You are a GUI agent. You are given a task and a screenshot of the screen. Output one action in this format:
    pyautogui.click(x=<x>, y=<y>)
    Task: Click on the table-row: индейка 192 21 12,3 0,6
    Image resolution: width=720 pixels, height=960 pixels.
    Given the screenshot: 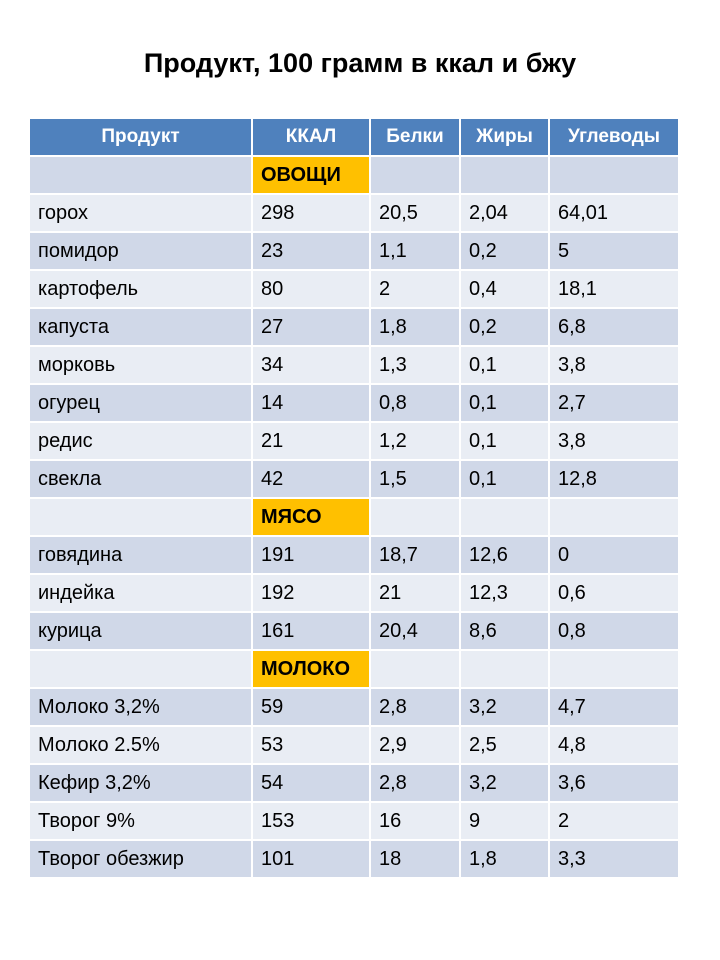 What is the action you would take?
    pyautogui.click(x=354, y=593)
    